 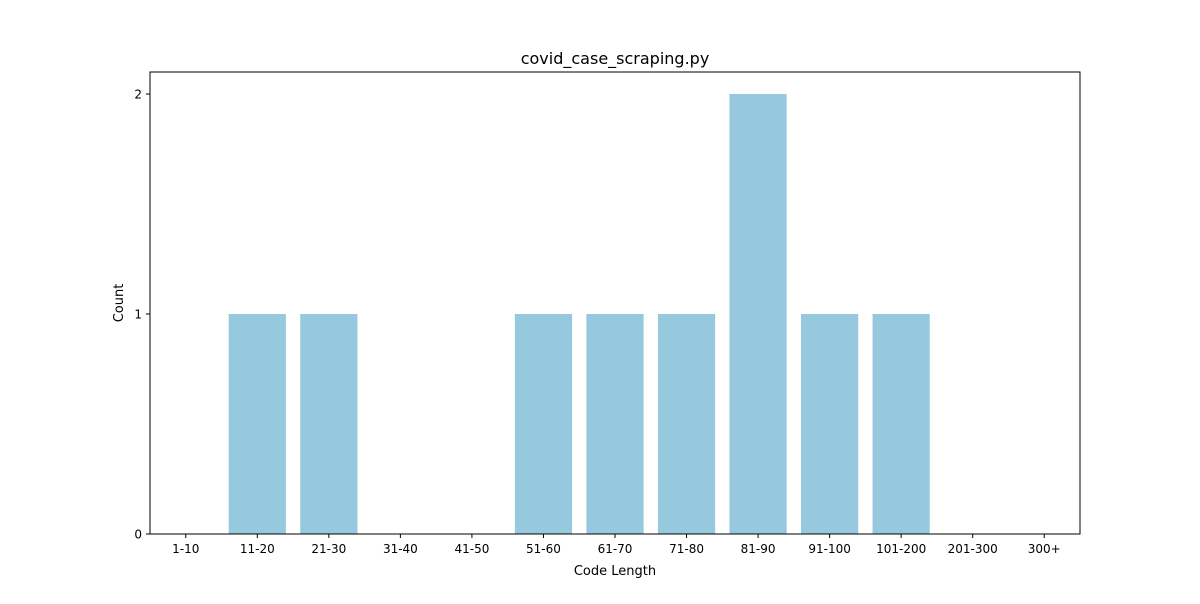 What do you see at coordinates (901, 549) in the screenshot?
I see `x-tick-label: 101-200` at bounding box center [901, 549].